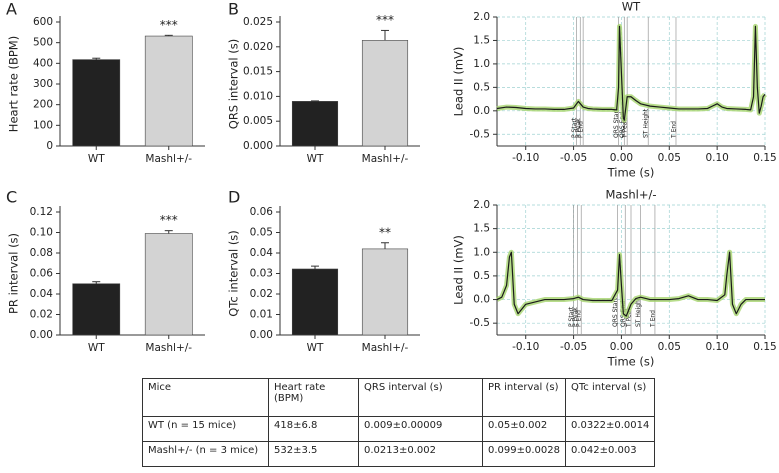 Image resolution: width=779 pixels, height=473 pixels. I want to click on cell: 0.009±0.00009, so click(420, 429).